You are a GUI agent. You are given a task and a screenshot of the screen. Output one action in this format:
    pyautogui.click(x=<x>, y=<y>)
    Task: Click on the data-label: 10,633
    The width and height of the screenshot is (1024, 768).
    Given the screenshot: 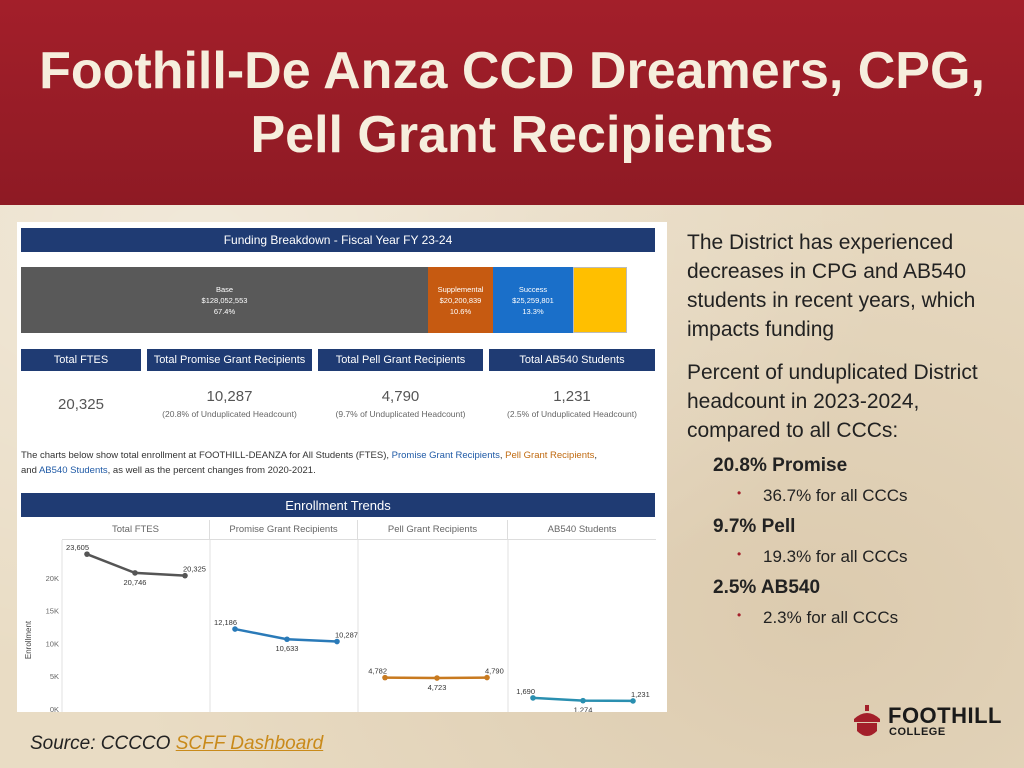 What is the action you would take?
    pyautogui.click(x=287, y=648)
    